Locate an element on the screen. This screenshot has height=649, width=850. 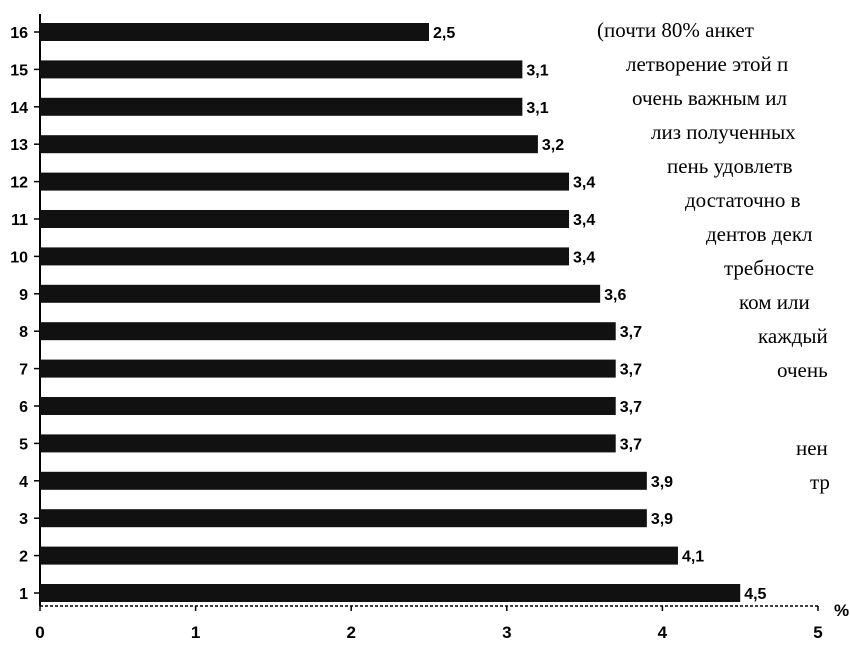
y-category-label: 5 is located at coordinates (23, 444).